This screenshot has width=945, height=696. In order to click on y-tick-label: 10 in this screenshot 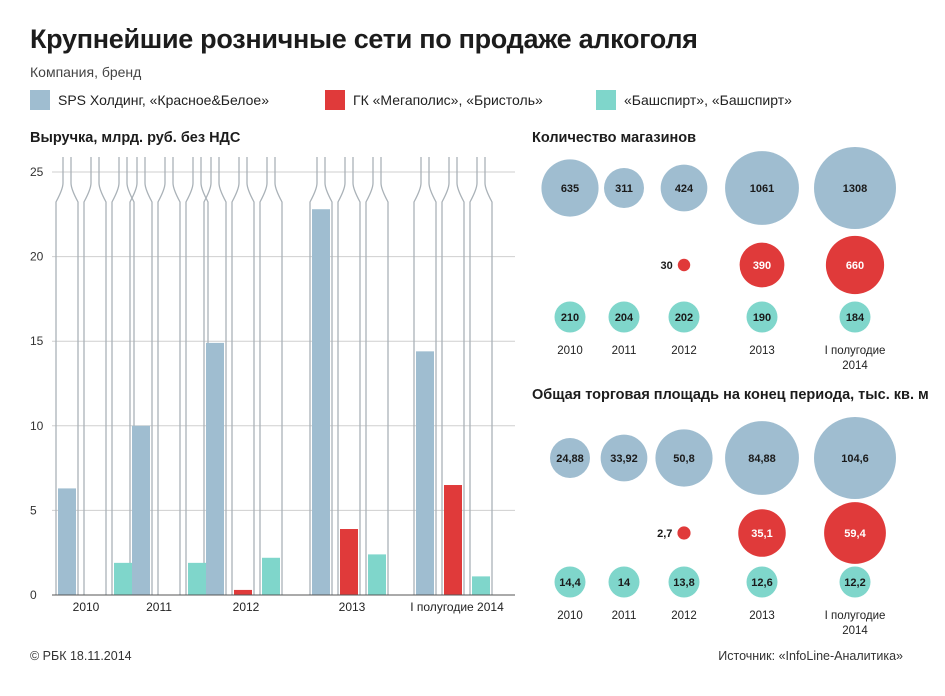, I will do `click(37, 426)`.